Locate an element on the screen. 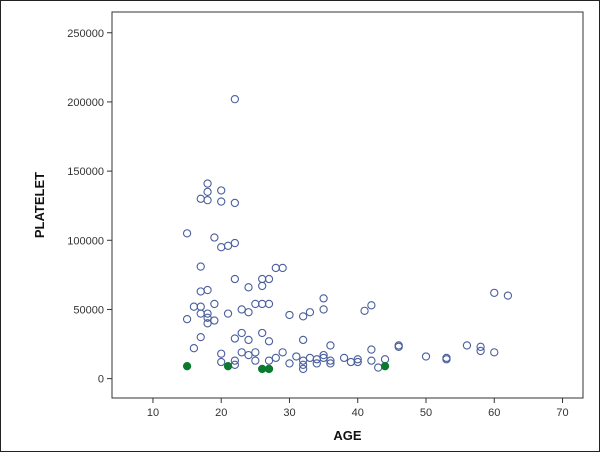 The width and height of the screenshot is (600, 452). x-tick-label: 10 is located at coordinates (153, 413).